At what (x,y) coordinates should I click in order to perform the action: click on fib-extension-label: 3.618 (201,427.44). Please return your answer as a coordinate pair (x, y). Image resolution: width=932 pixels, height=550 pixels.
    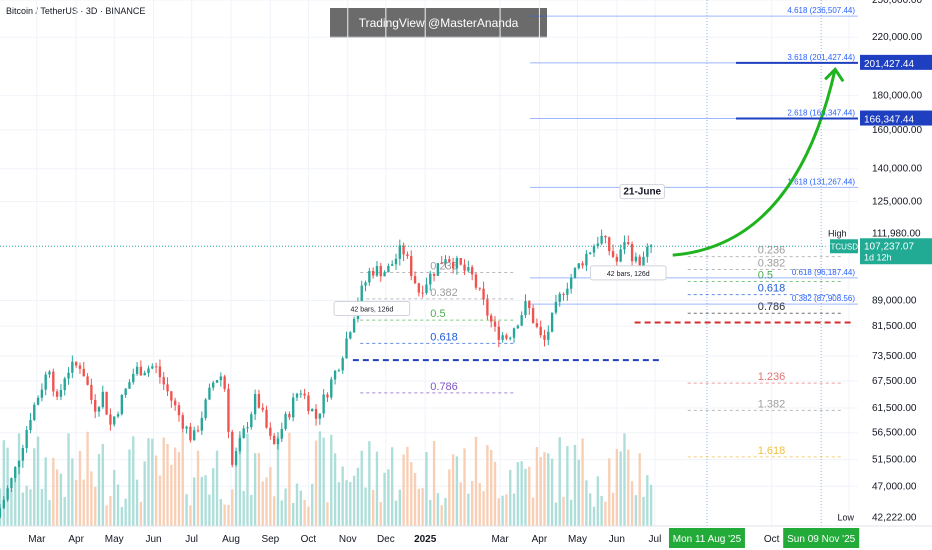
    Looking at the image, I should click on (821, 57).